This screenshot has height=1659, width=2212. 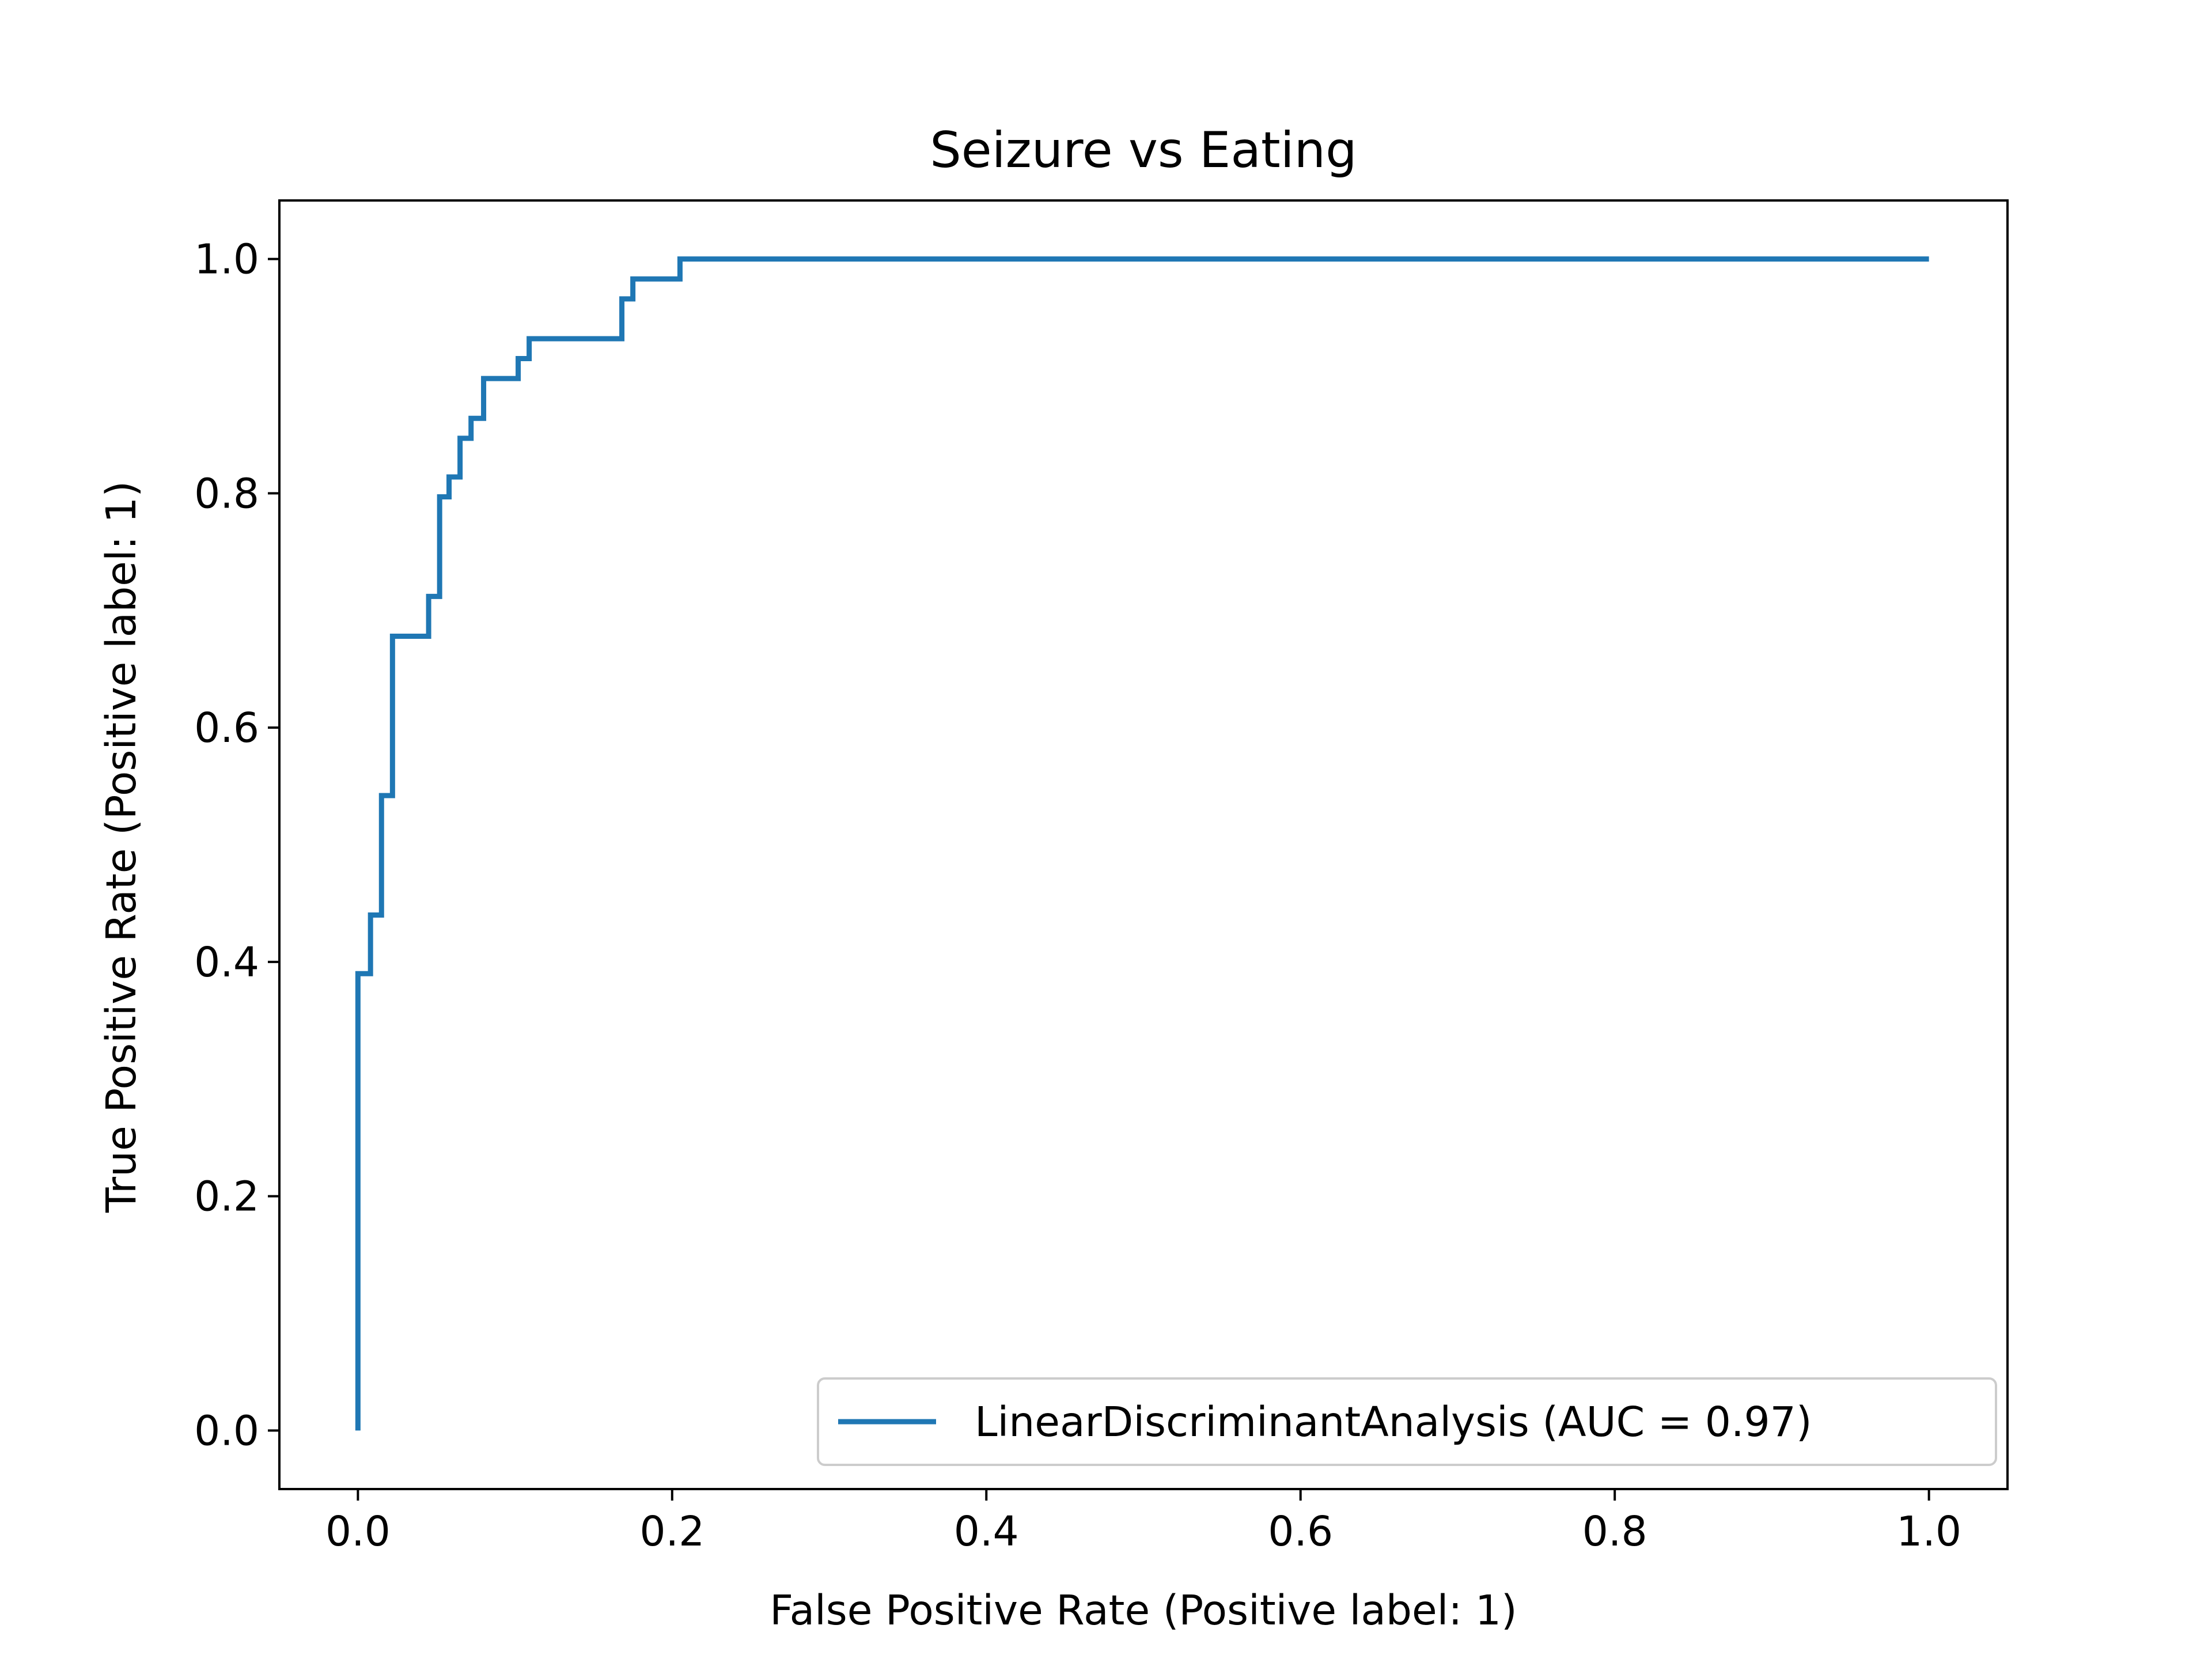 I want to click on legend-box, so click(x=1407, y=1421).